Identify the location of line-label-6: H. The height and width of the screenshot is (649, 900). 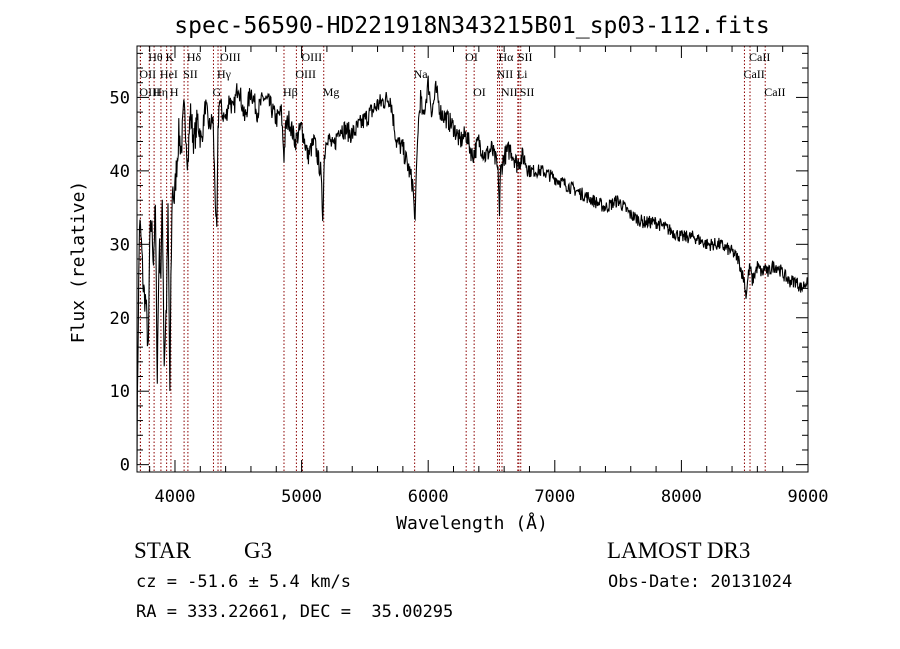
(174, 92).